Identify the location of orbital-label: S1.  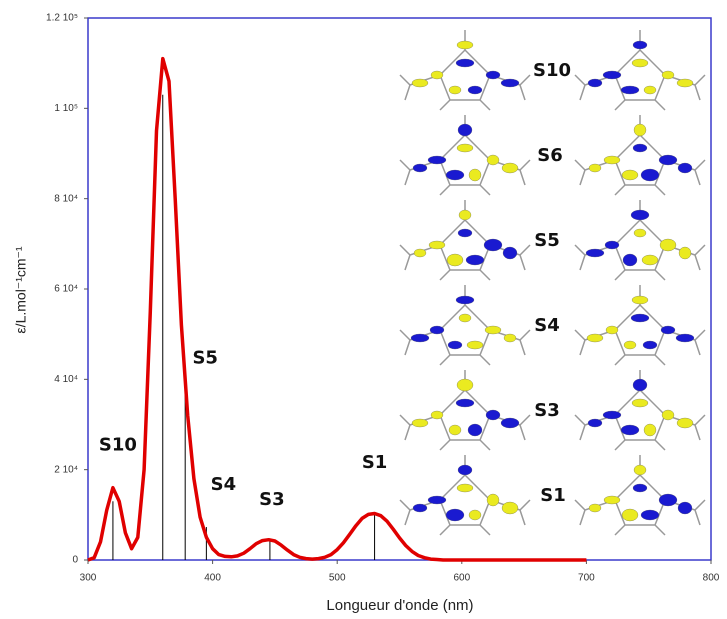
(553, 495).